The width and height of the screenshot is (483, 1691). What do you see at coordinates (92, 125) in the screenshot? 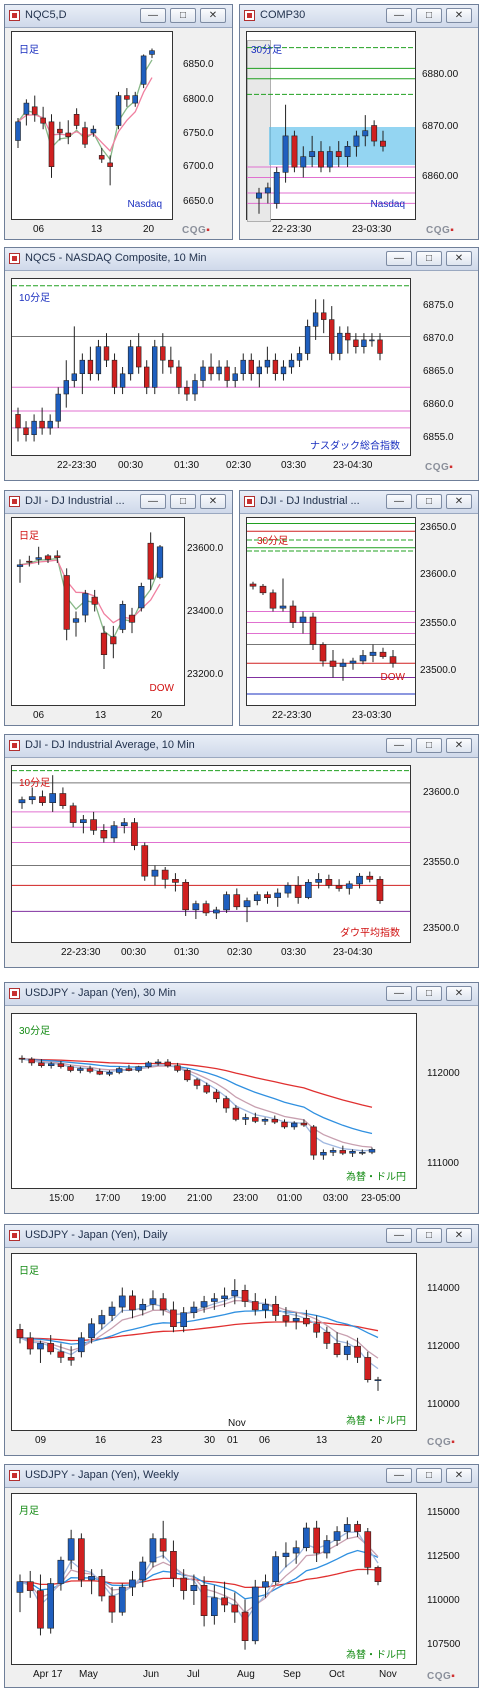
I see `chart-plot: 日足 Nasdaq` at bounding box center [92, 125].